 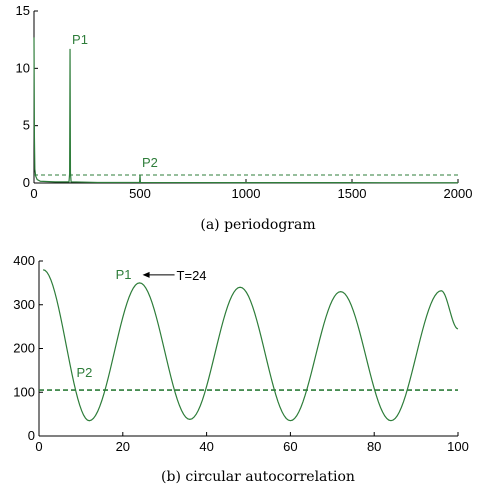 I want to click on x-tick-label: 80, so click(x=374, y=446).